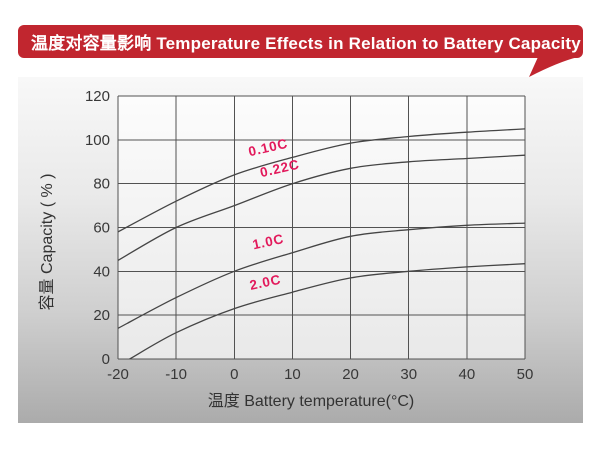 This screenshot has height=451, width=600. I want to click on y-tick-label: 80, so click(101, 184).